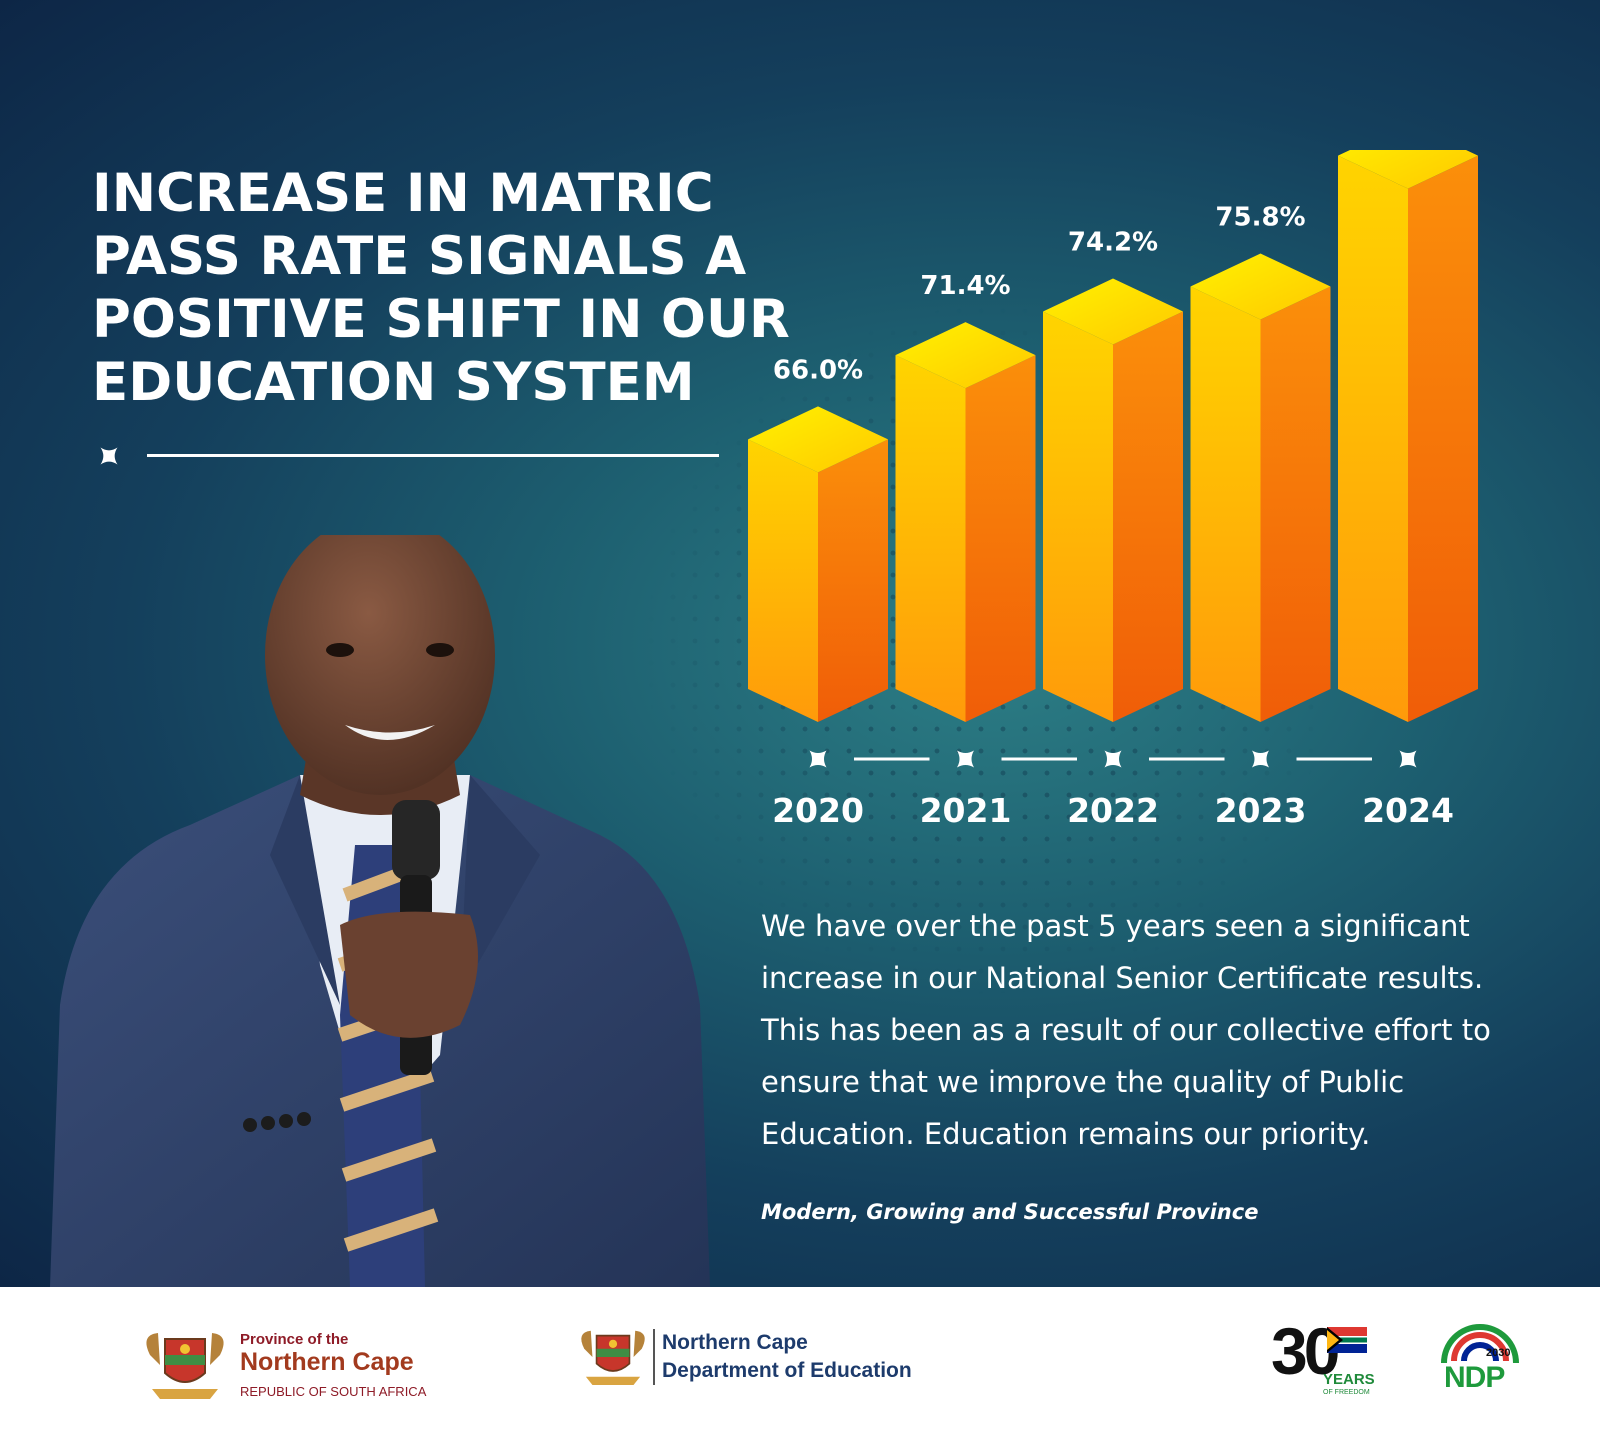 The width and height of the screenshot is (1600, 1439). I want to click on value-label: 74.2%, so click(1113, 242).